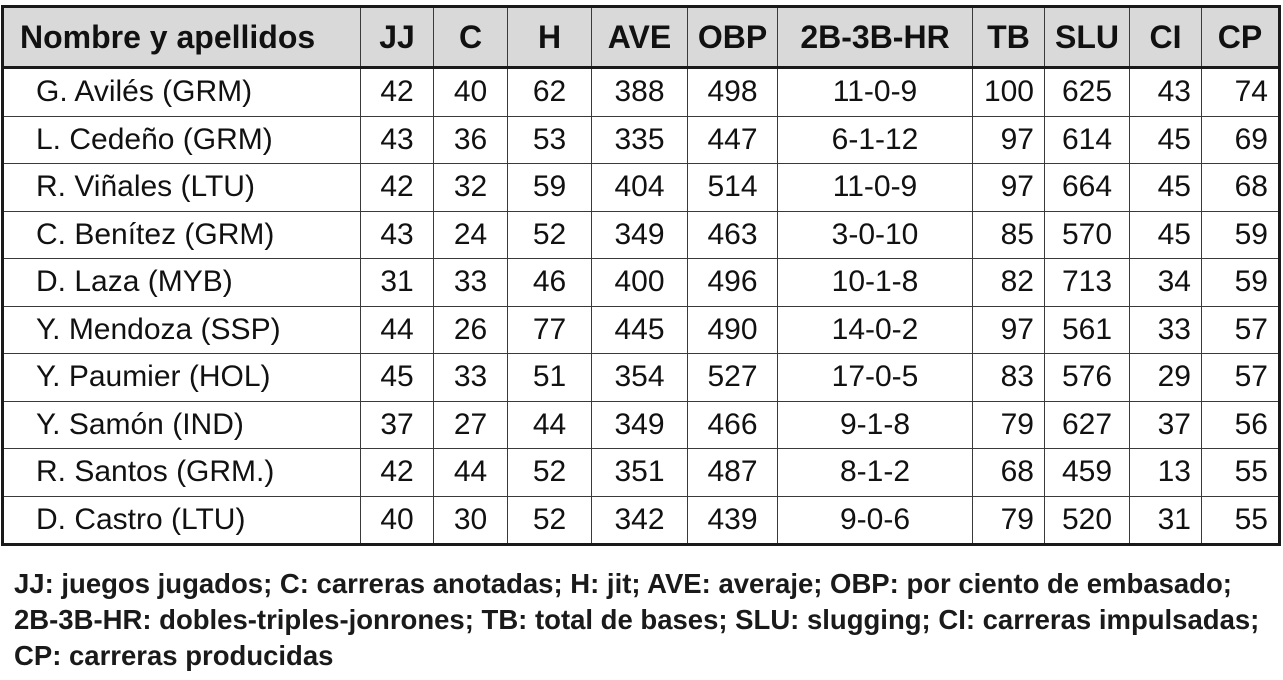  I want to click on stat-cell-ci: 34, so click(1165, 282).